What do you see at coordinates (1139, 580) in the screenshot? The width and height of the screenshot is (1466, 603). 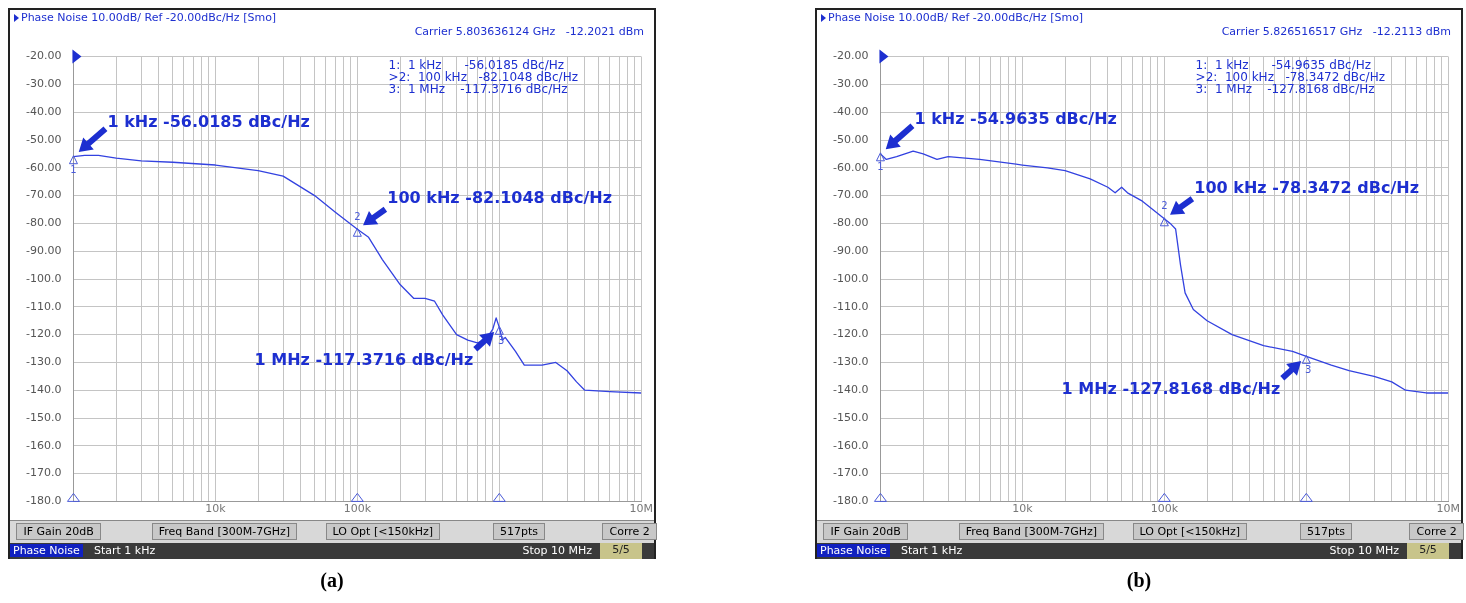 I see `text: (b)` at bounding box center [1139, 580].